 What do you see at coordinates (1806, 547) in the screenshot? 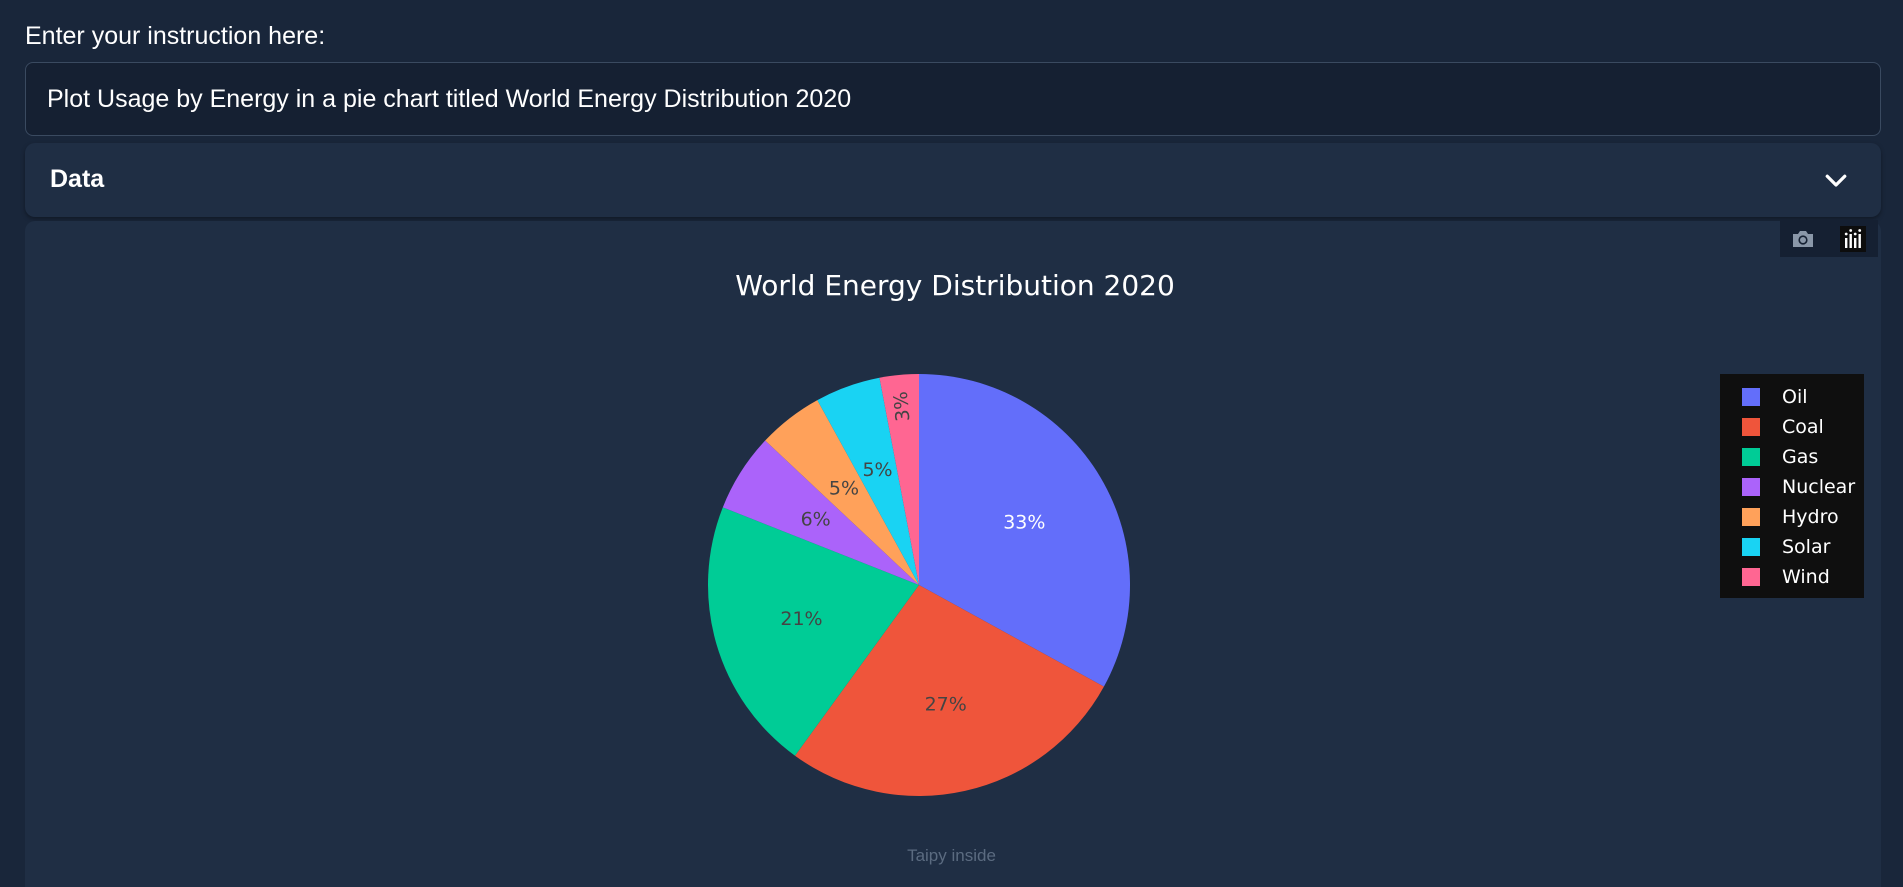
I see `legend-item-solar: Solar` at bounding box center [1806, 547].